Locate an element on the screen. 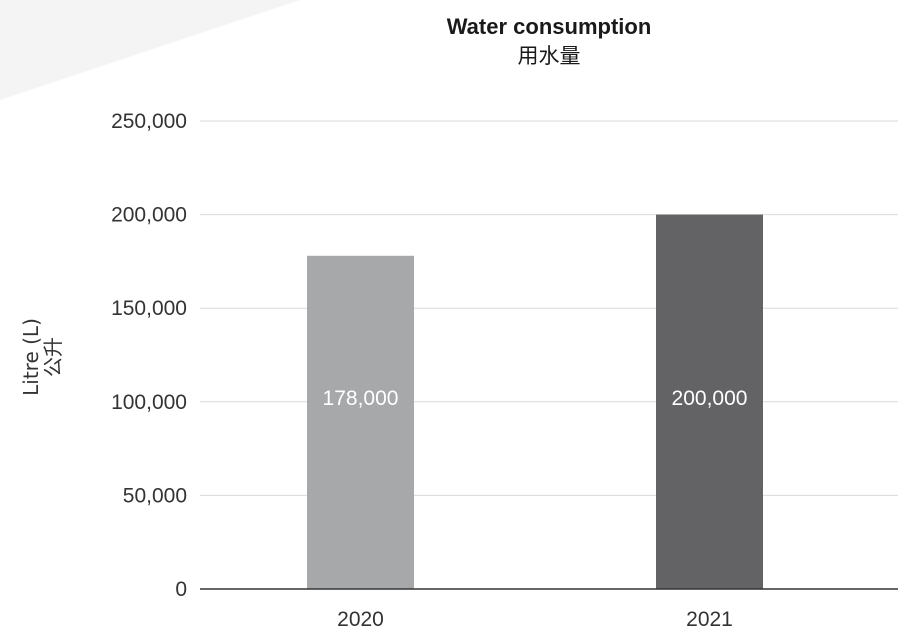  x-tick-label: 2021 is located at coordinates (709, 619).